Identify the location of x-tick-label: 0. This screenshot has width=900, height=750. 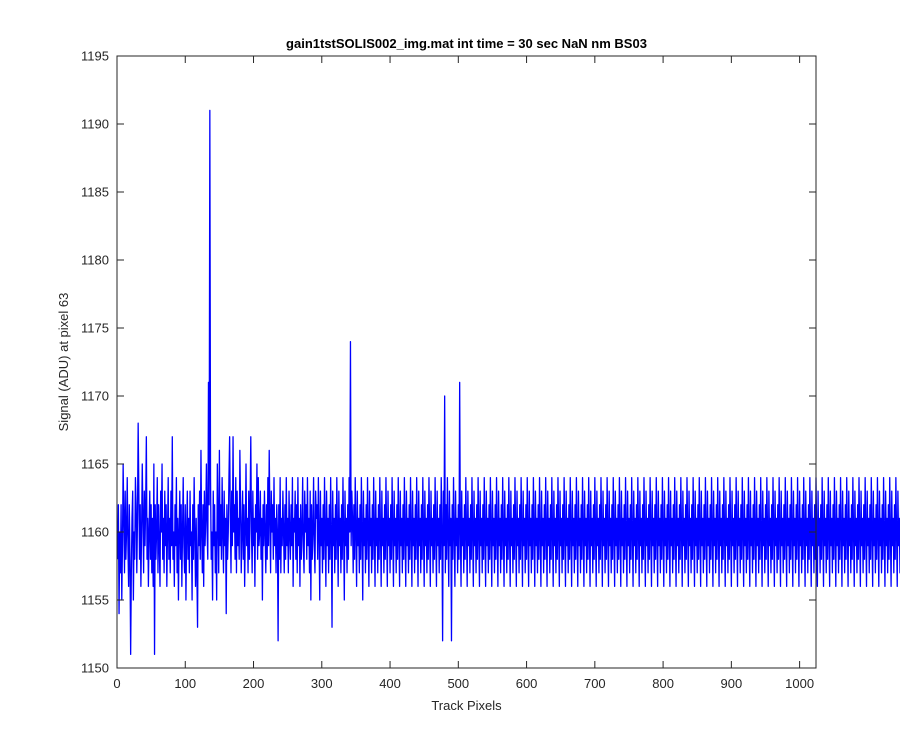
(116, 683).